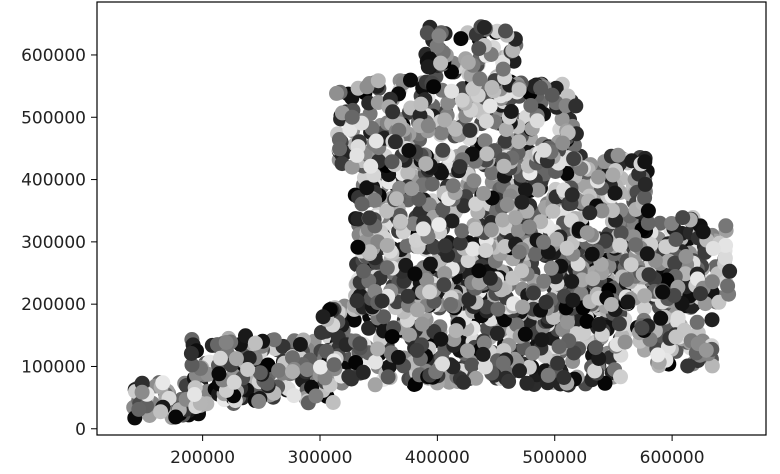  I want to click on x-axis: 200000 300000 400000 500000 600000, so click(437, 451).